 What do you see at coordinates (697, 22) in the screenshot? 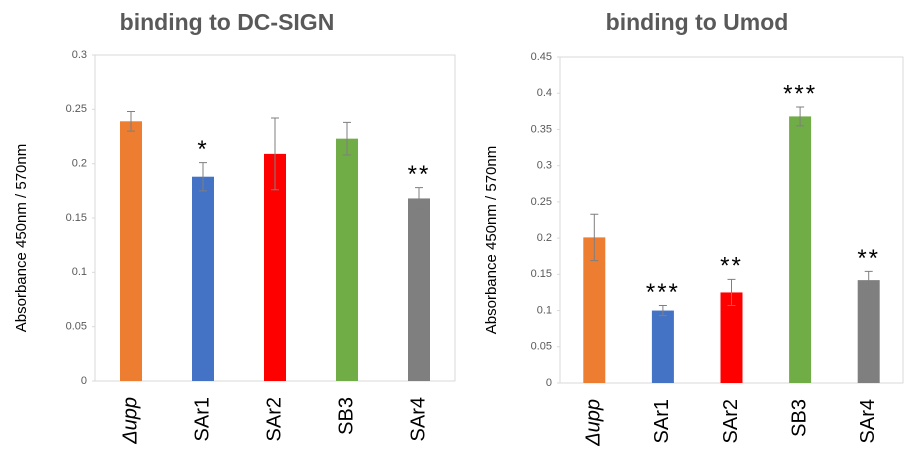
I see `chart-title: binding to Umod` at bounding box center [697, 22].